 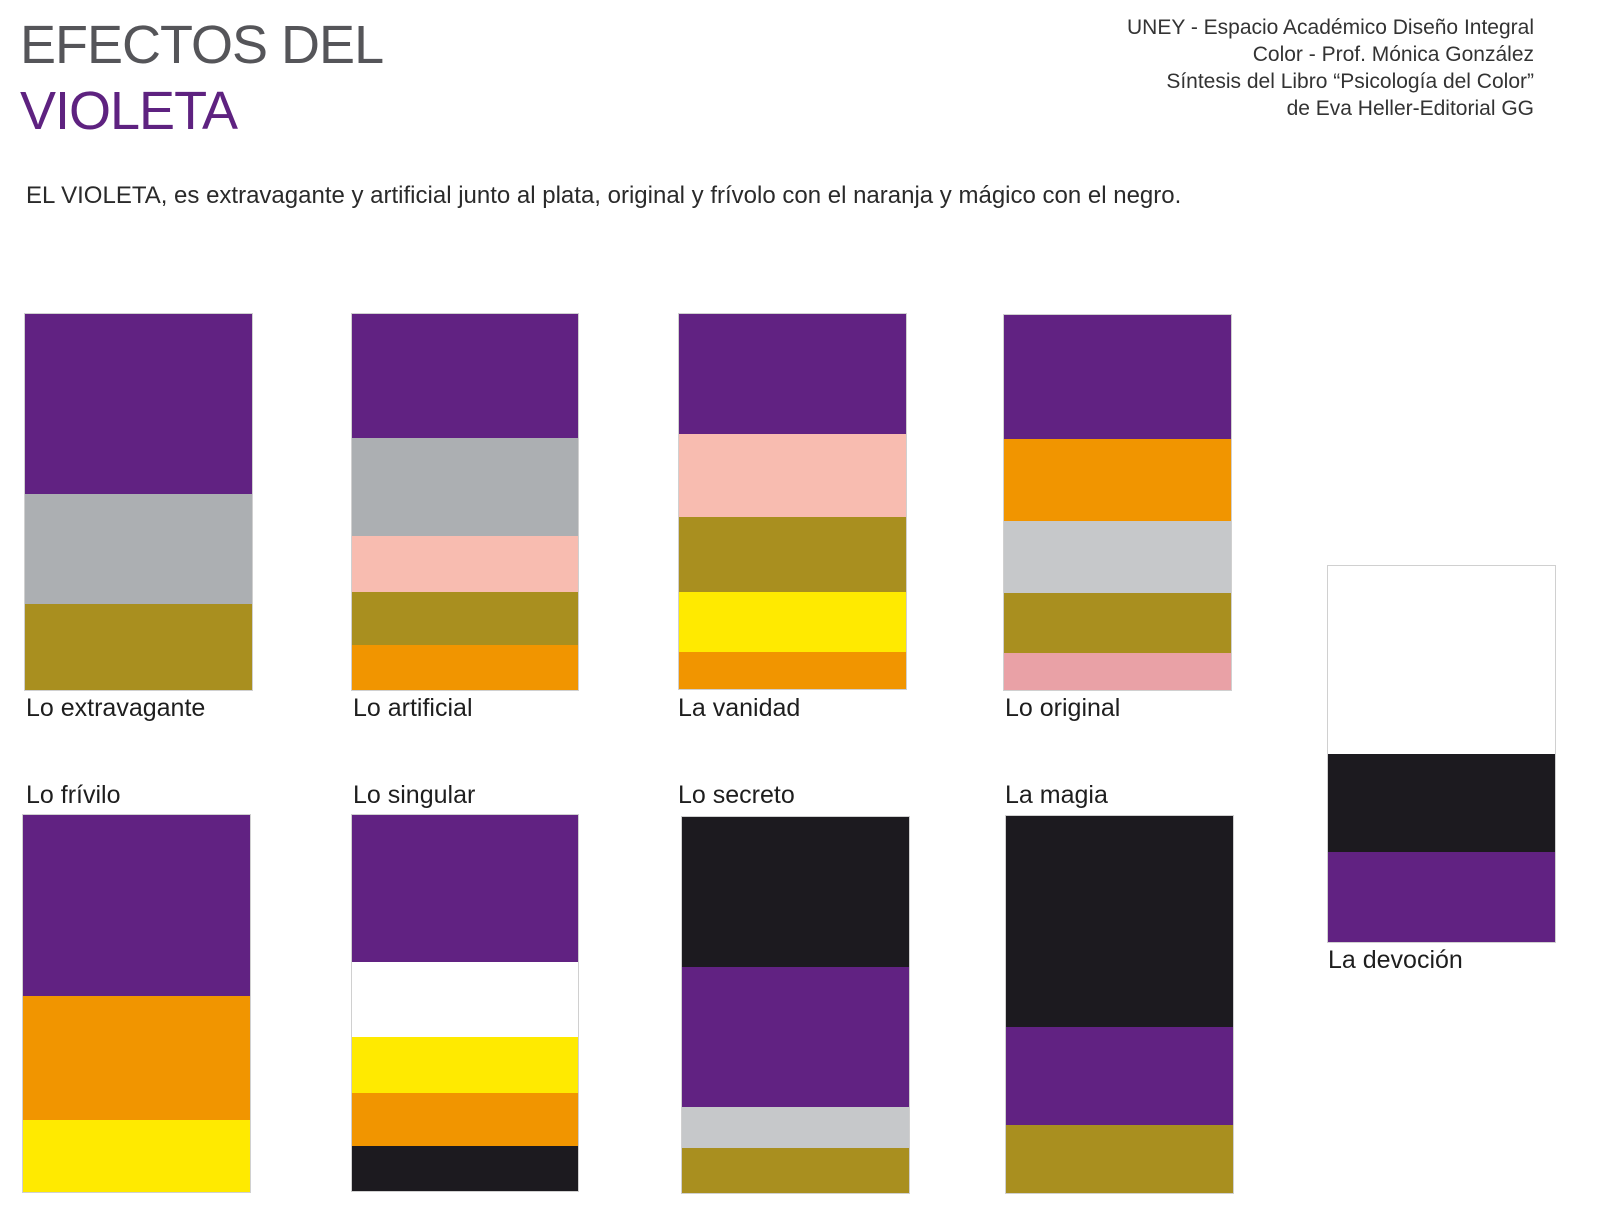 What do you see at coordinates (1393, 54) in the screenshot?
I see `credit-line: Color - Prof. Mónica González` at bounding box center [1393, 54].